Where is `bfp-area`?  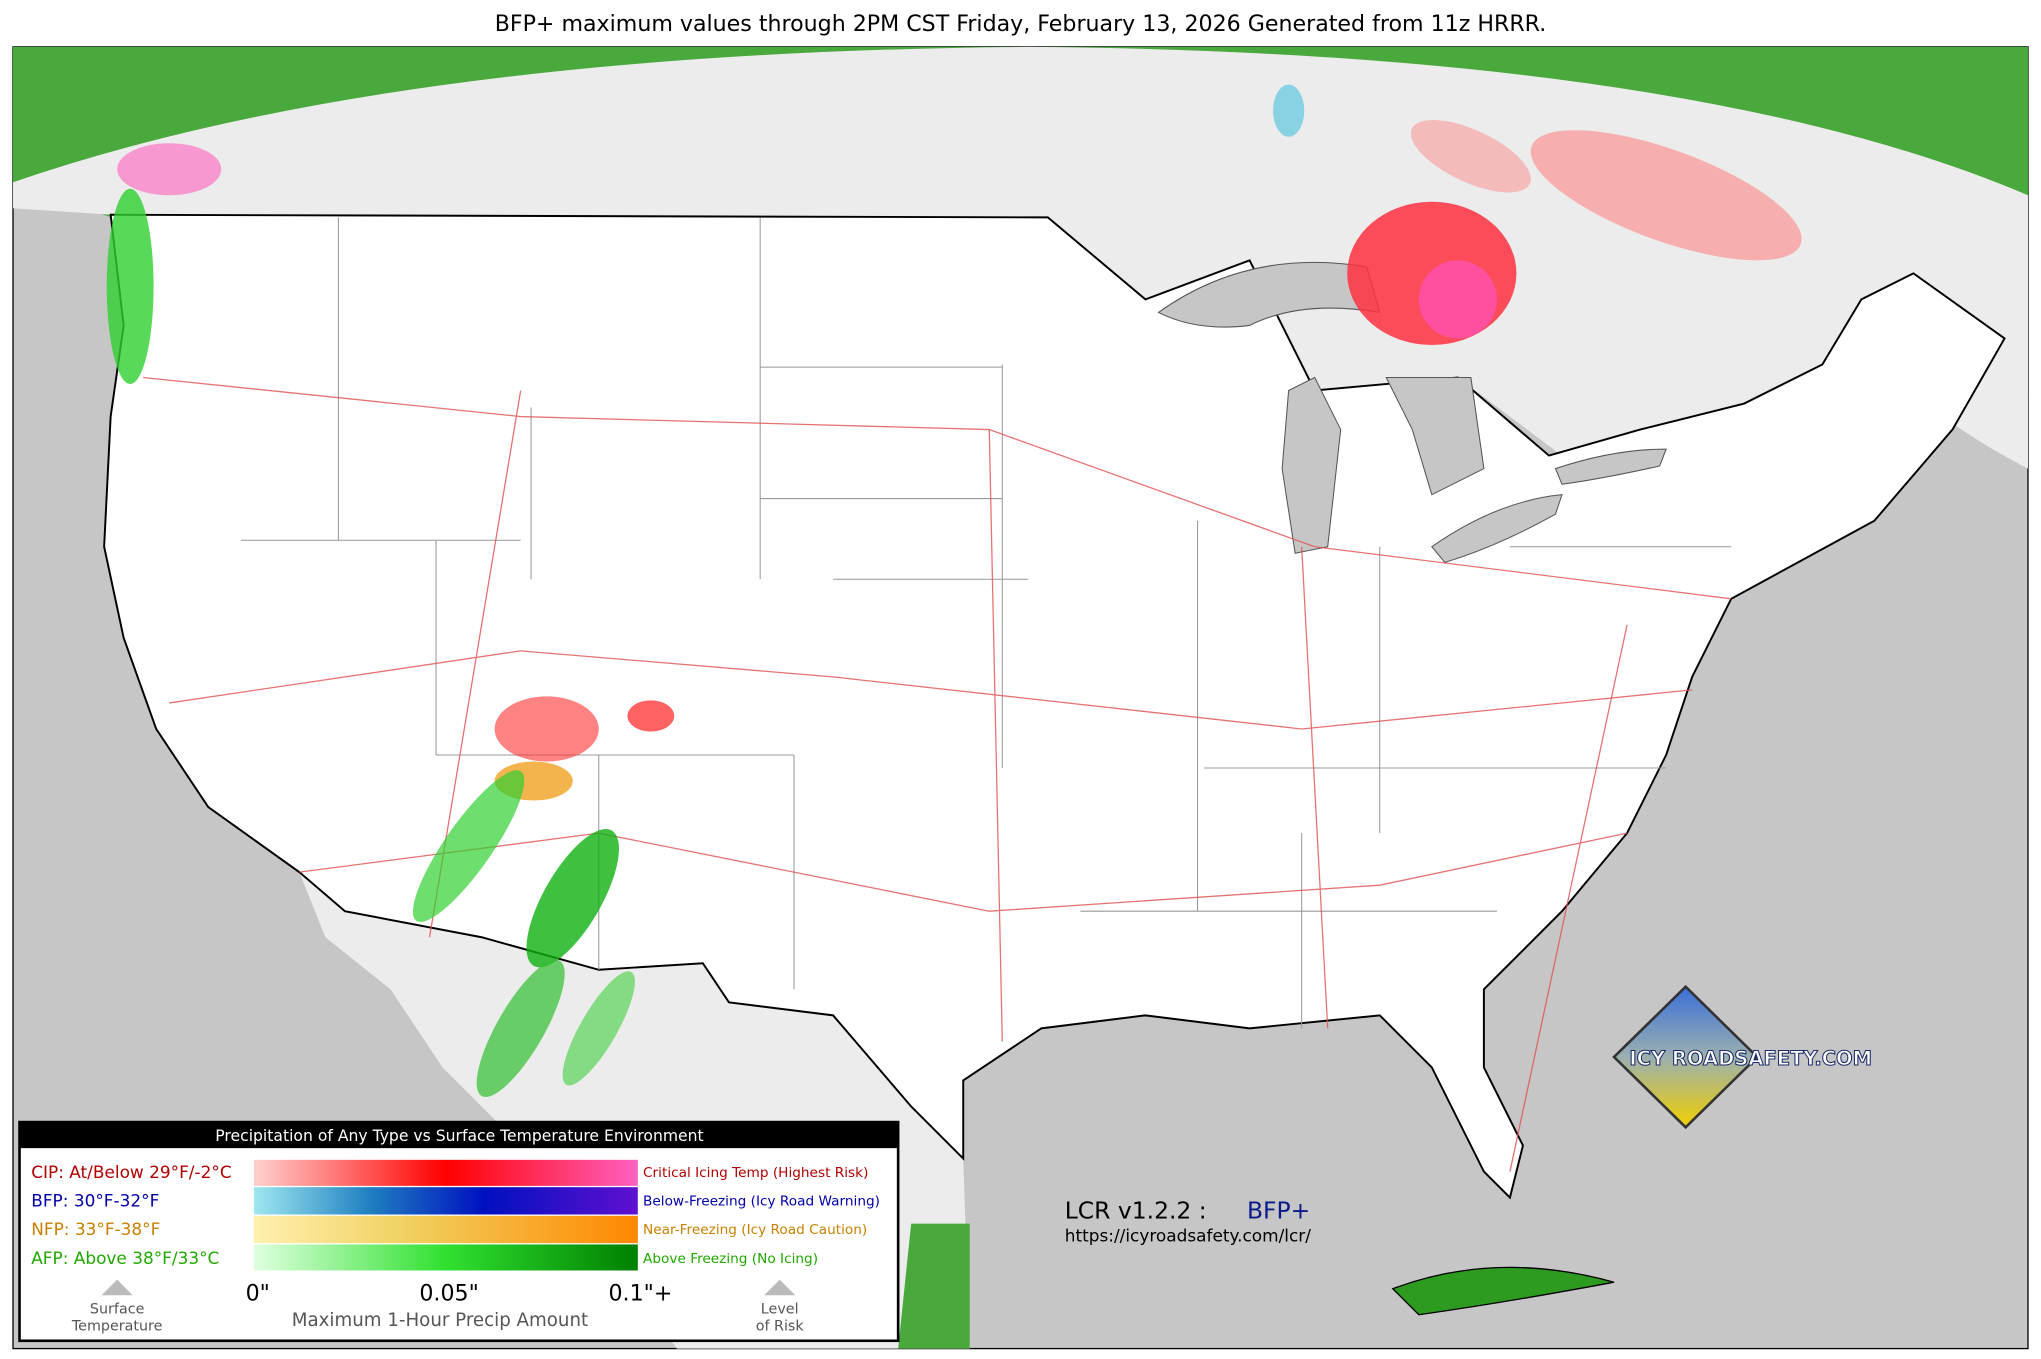
bfp-area is located at coordinates (1289, 110).